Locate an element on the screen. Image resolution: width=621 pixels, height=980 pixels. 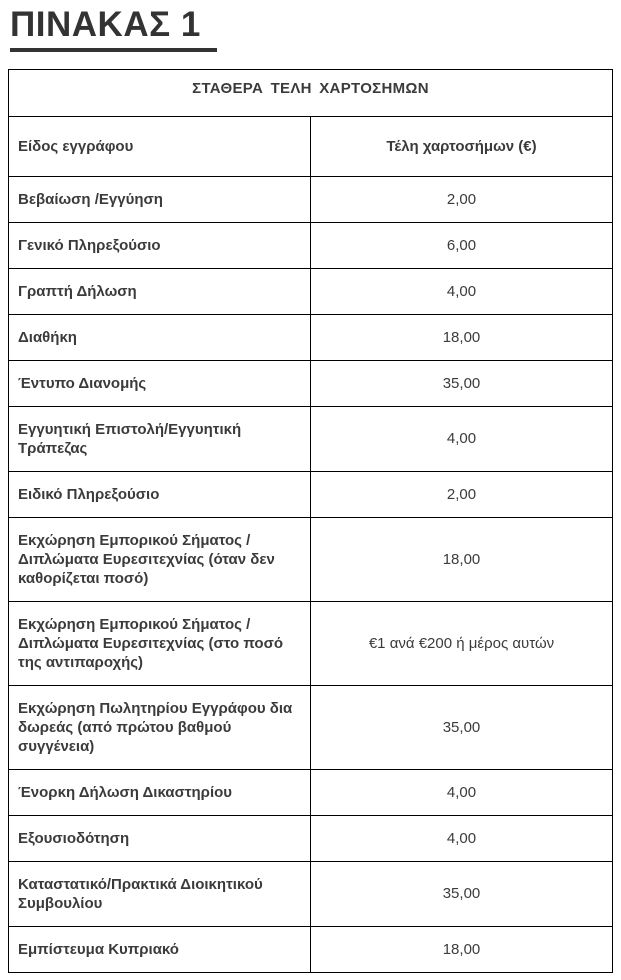
table-row: Διαθήκη 18,00 is located at coordinates (310, 337).